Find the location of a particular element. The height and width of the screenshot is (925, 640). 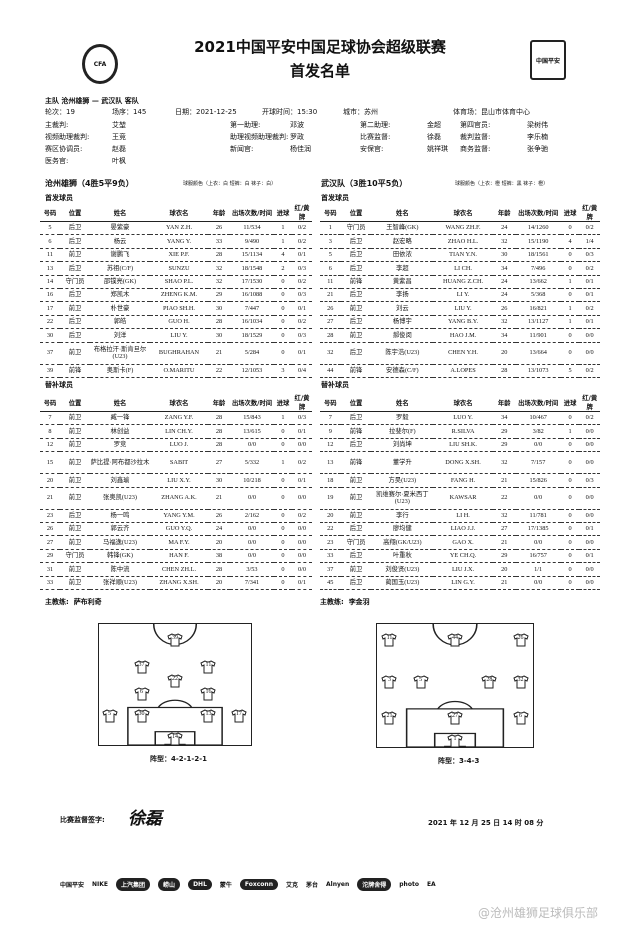

table-row: 5 后卫 晏紫豪 YAN Z.H. 26 11/534 1 0/2 is located at coordinates (176, 228).